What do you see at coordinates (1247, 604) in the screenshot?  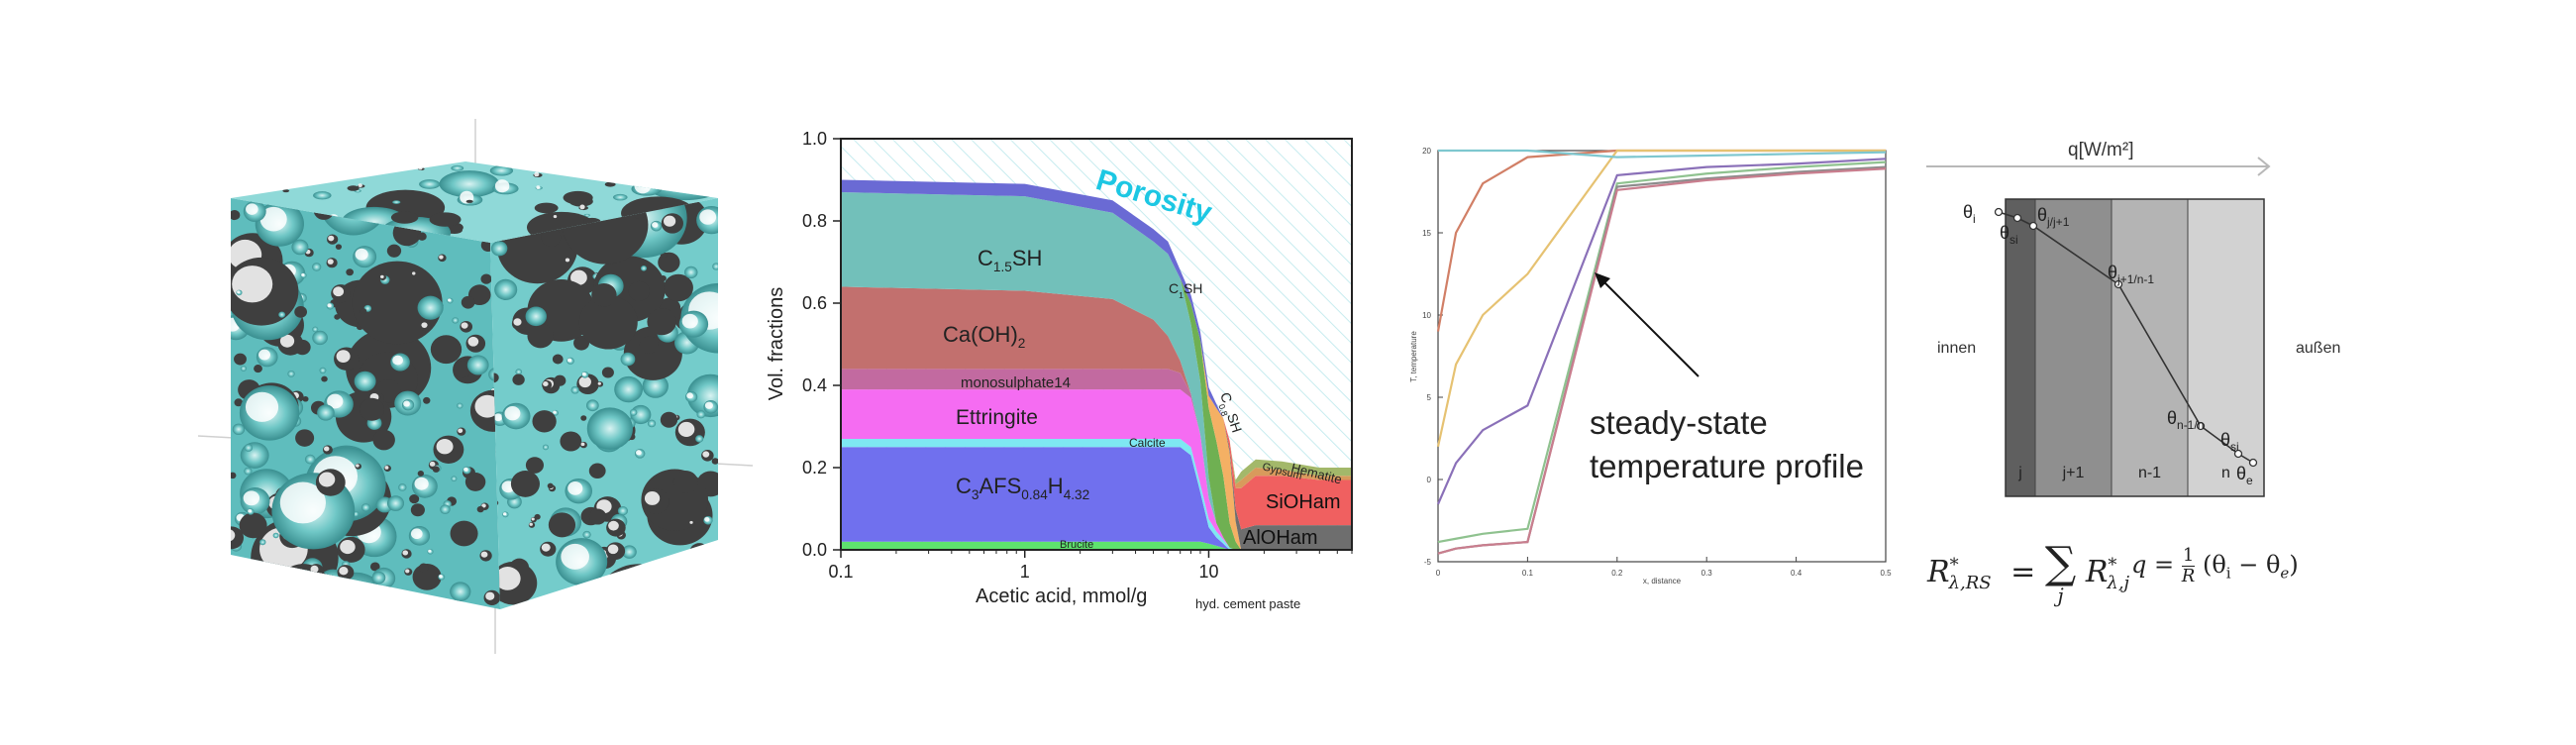 I see `x-axis-label-subscript: hyd. cement paste` at bounding box center [1247, 604].